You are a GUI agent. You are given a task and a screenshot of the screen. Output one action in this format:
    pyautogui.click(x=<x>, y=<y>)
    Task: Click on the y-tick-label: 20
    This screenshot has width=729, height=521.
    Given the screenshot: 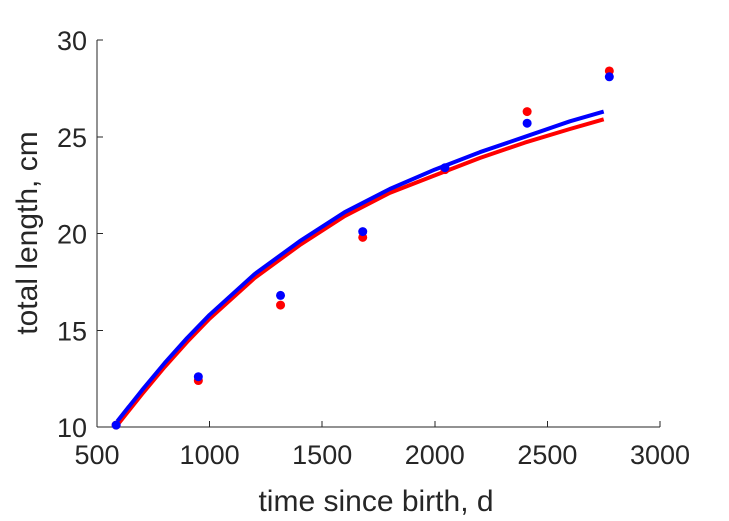 What is the action you would take?
    pyautogui.click(x=72, y=235)
    